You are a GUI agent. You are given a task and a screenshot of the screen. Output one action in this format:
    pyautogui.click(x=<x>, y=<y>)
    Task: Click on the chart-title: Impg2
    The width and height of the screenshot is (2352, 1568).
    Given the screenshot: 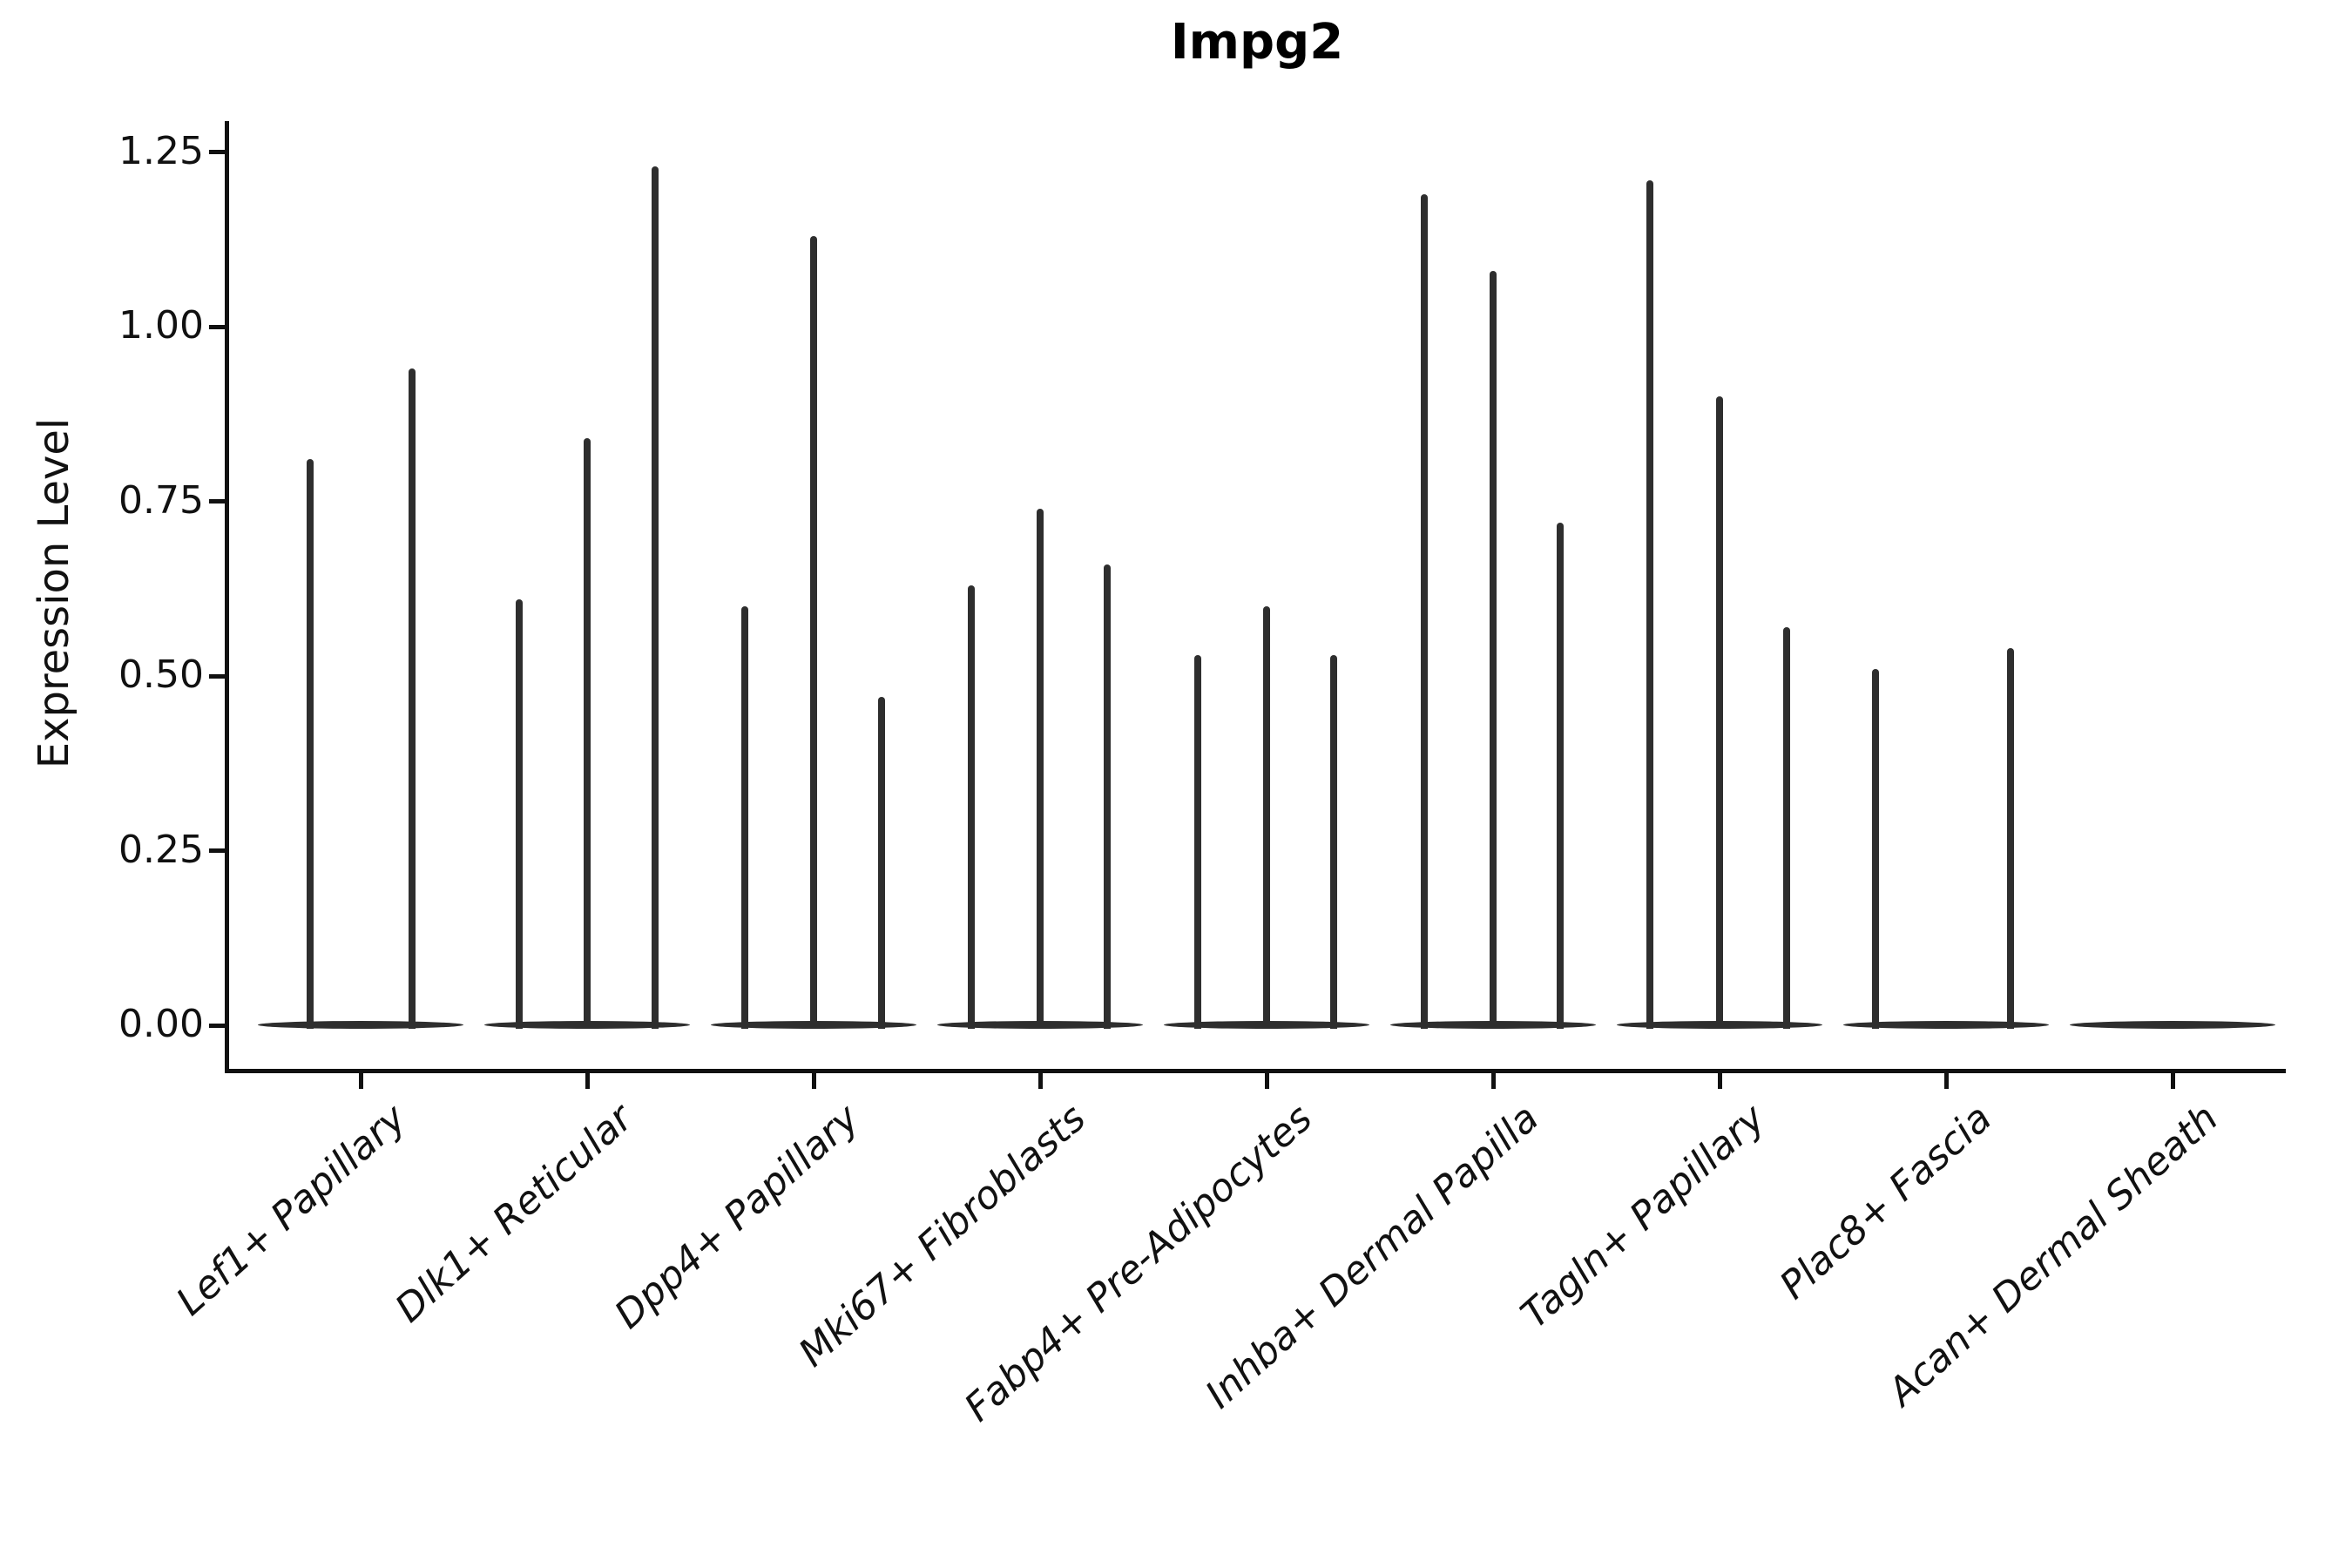 What is the action you would take?
    pyautogui.click(x=1257, y=42)
    